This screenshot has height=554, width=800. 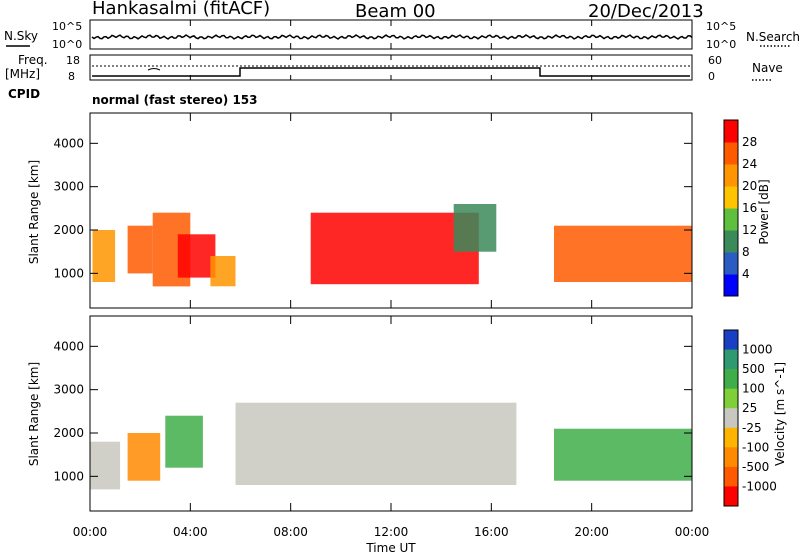 I want to click on colorbar-tick-label: 100, so click(x=753, y=389).